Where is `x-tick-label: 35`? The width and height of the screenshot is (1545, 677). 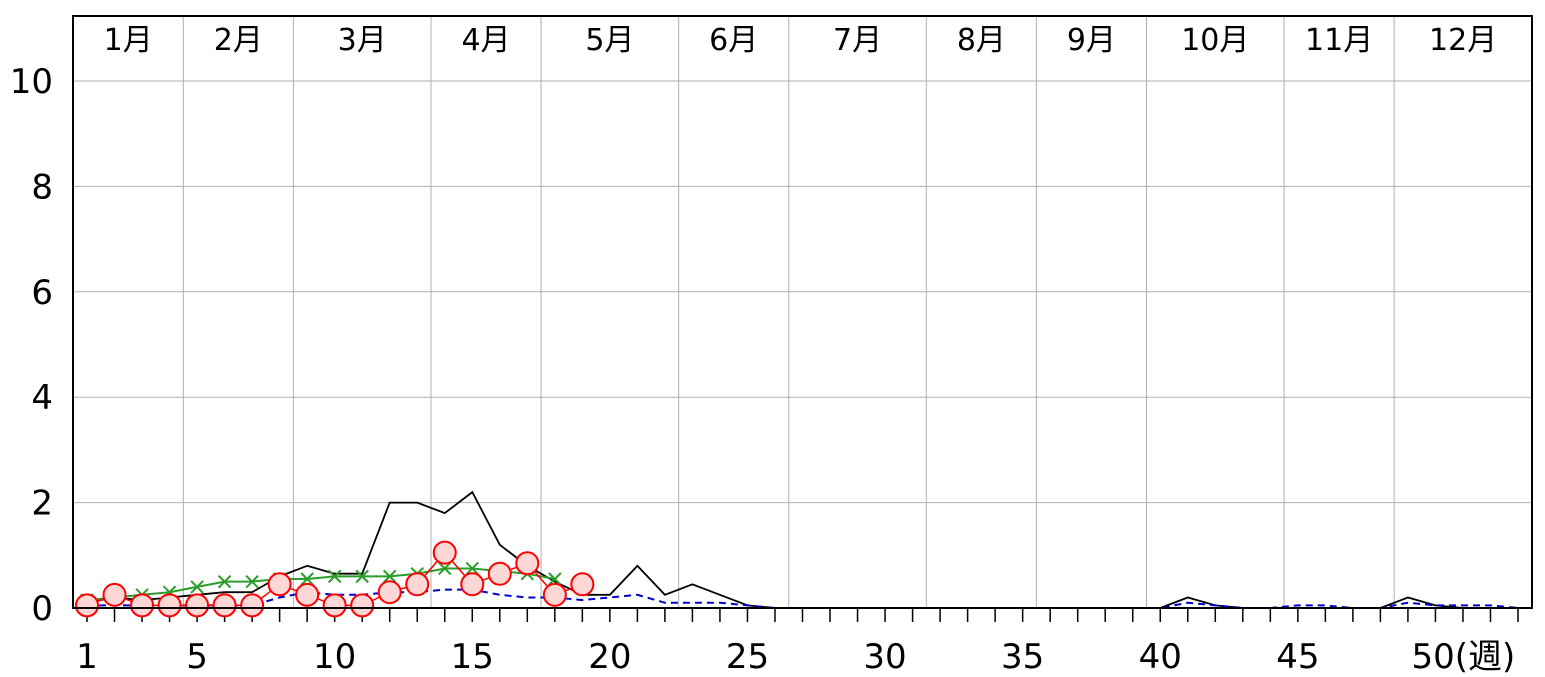
x-tick-label: 35 is located at coordinates (1022, 657).